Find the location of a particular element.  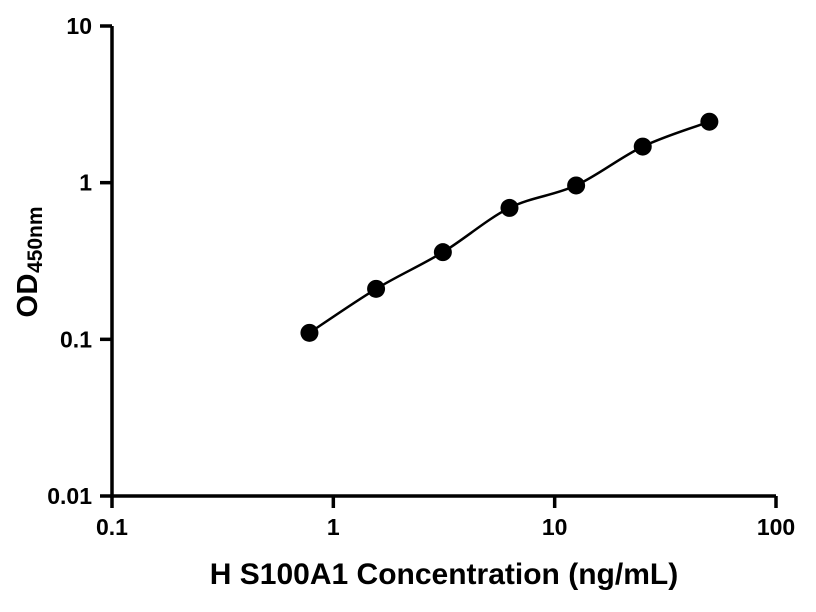

y-tick-label: 1 is located at coordinates (85, 183).